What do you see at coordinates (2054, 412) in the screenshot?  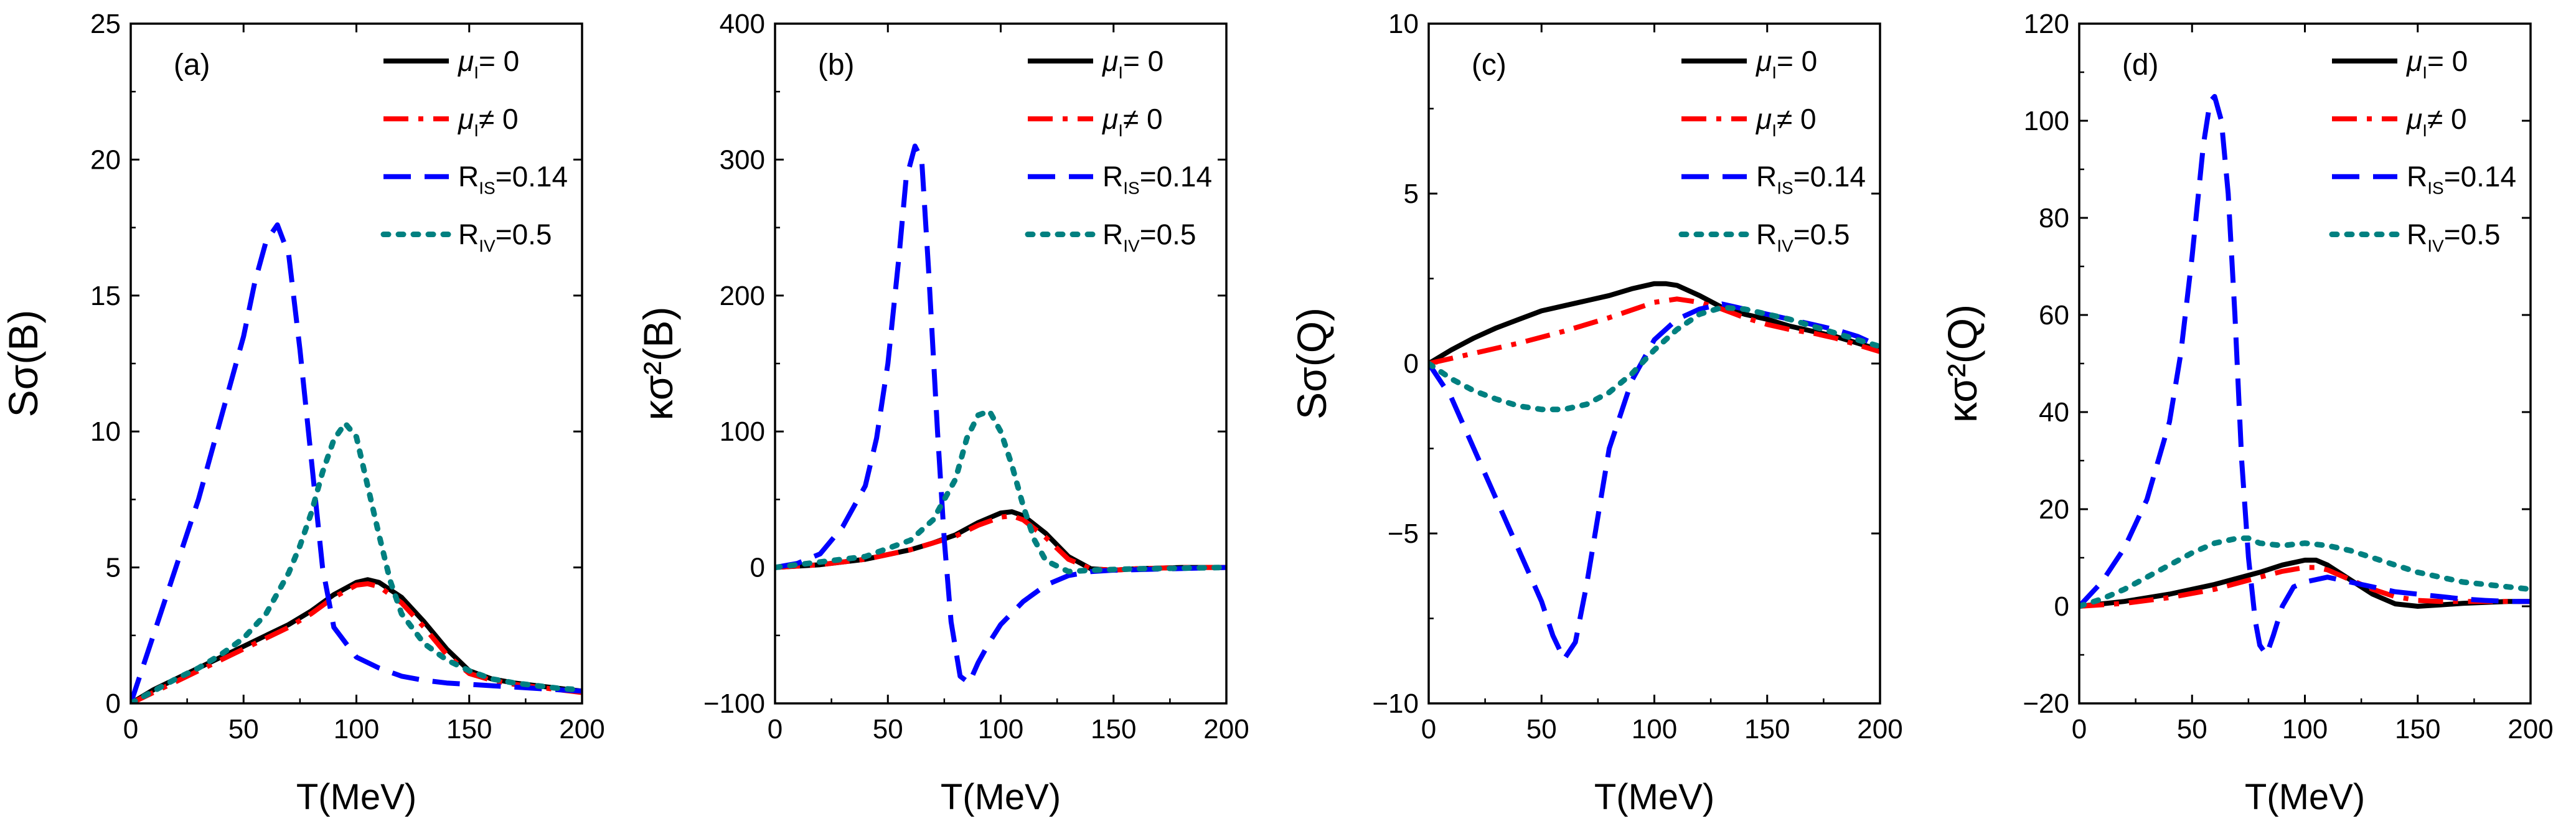 I see `y-tick-label: 40` at bounding box center [2054, 412].